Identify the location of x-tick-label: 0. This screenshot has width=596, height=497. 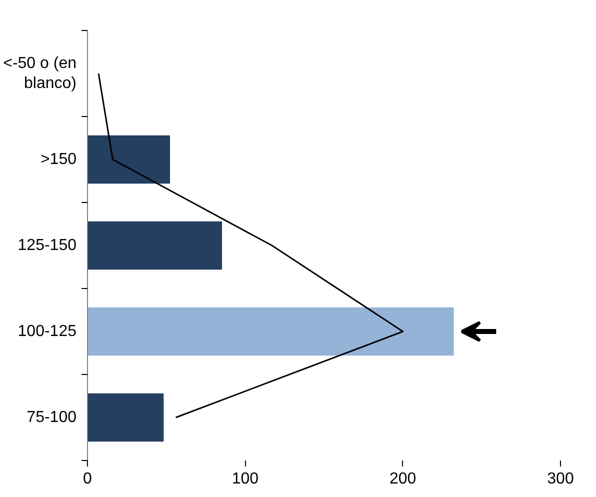
(87, 479).